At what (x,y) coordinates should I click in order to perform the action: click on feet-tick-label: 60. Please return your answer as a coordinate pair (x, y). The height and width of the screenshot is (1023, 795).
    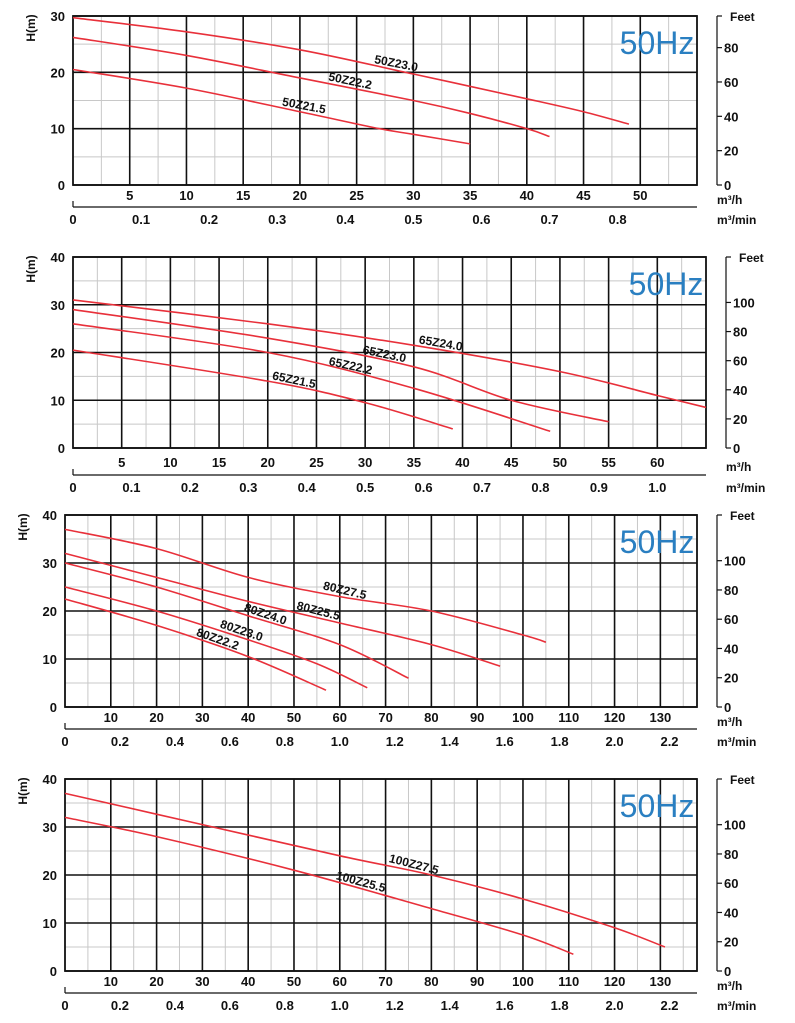
    Looking at the image, I should click on (731, 619).